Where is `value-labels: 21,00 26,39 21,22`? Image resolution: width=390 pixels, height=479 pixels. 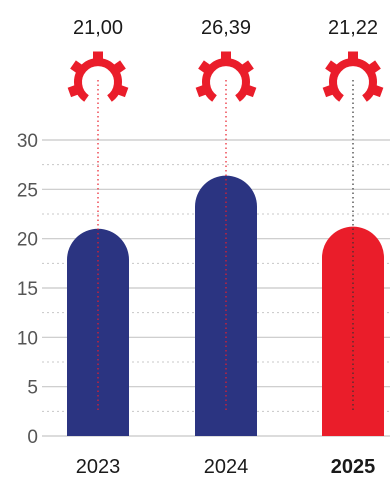
value-labels: 21,00 26,39 21,22 is located at coordinates (225, 28).